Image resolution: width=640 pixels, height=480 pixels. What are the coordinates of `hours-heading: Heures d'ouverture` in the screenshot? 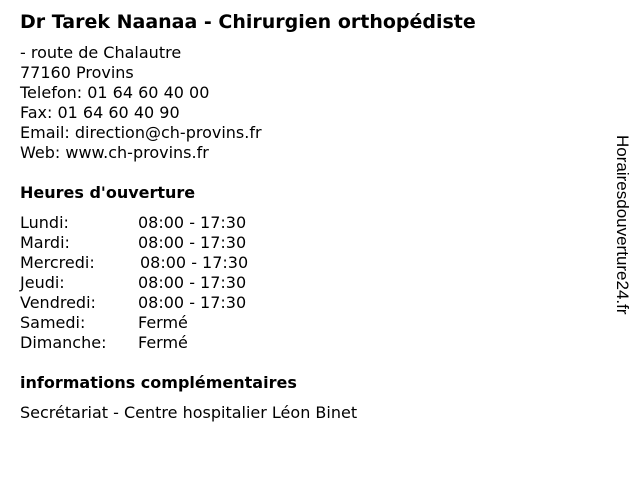 It's located at (108, 192).